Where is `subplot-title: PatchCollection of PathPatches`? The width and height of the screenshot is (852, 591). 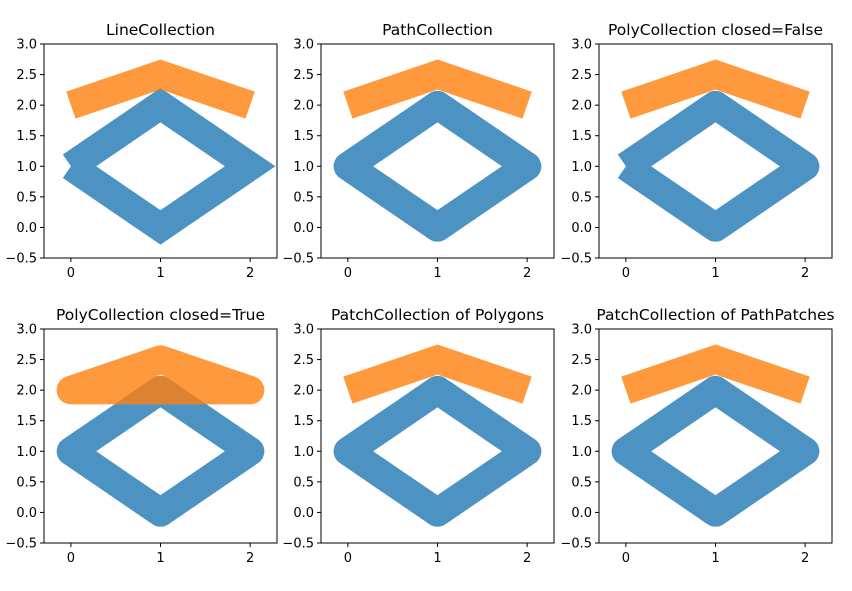
subplot-title: PatchCollection of PathPatches is located at coordinates (715, 315).